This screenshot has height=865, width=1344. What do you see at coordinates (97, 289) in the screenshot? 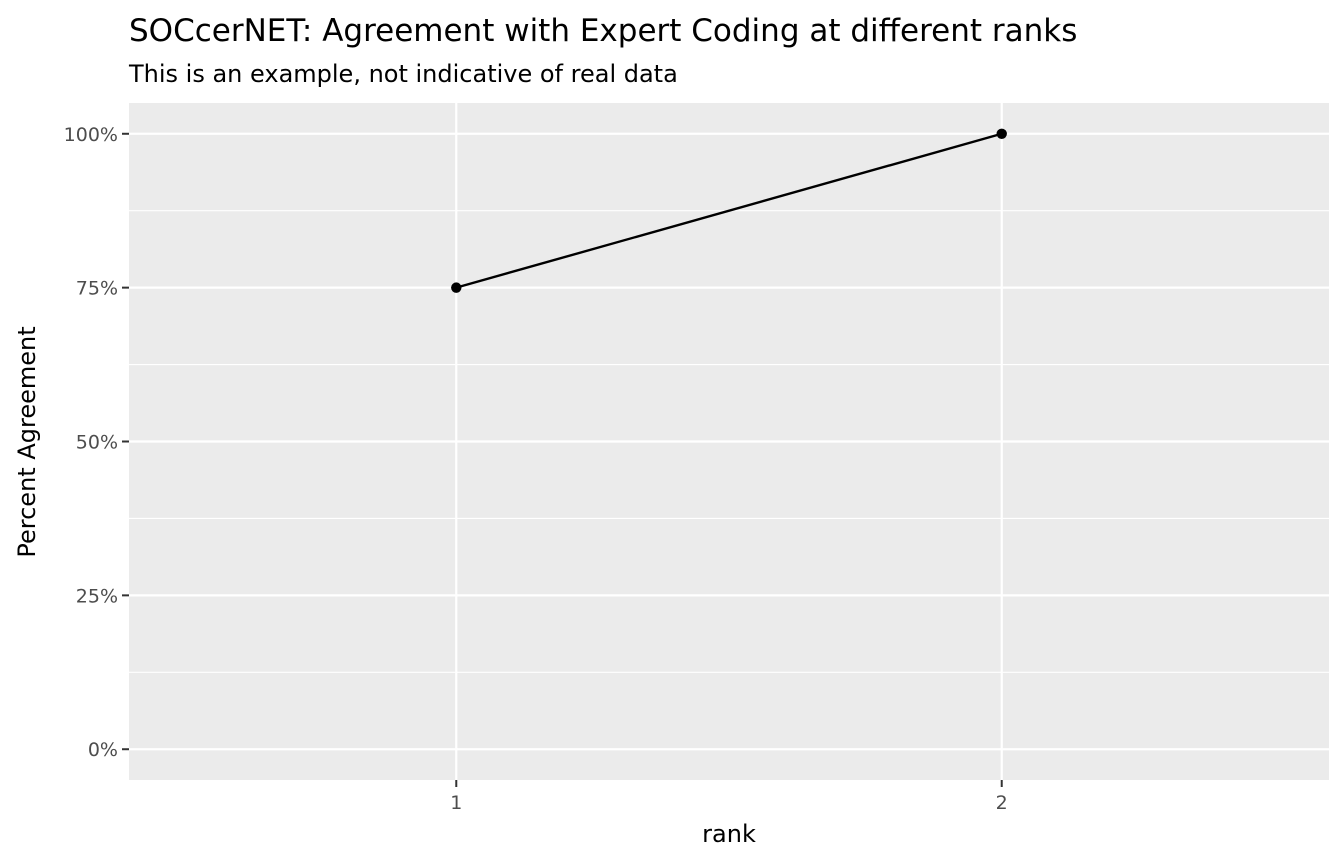
I see `y-tick-label: 75%` at bounding box center [97, 289].